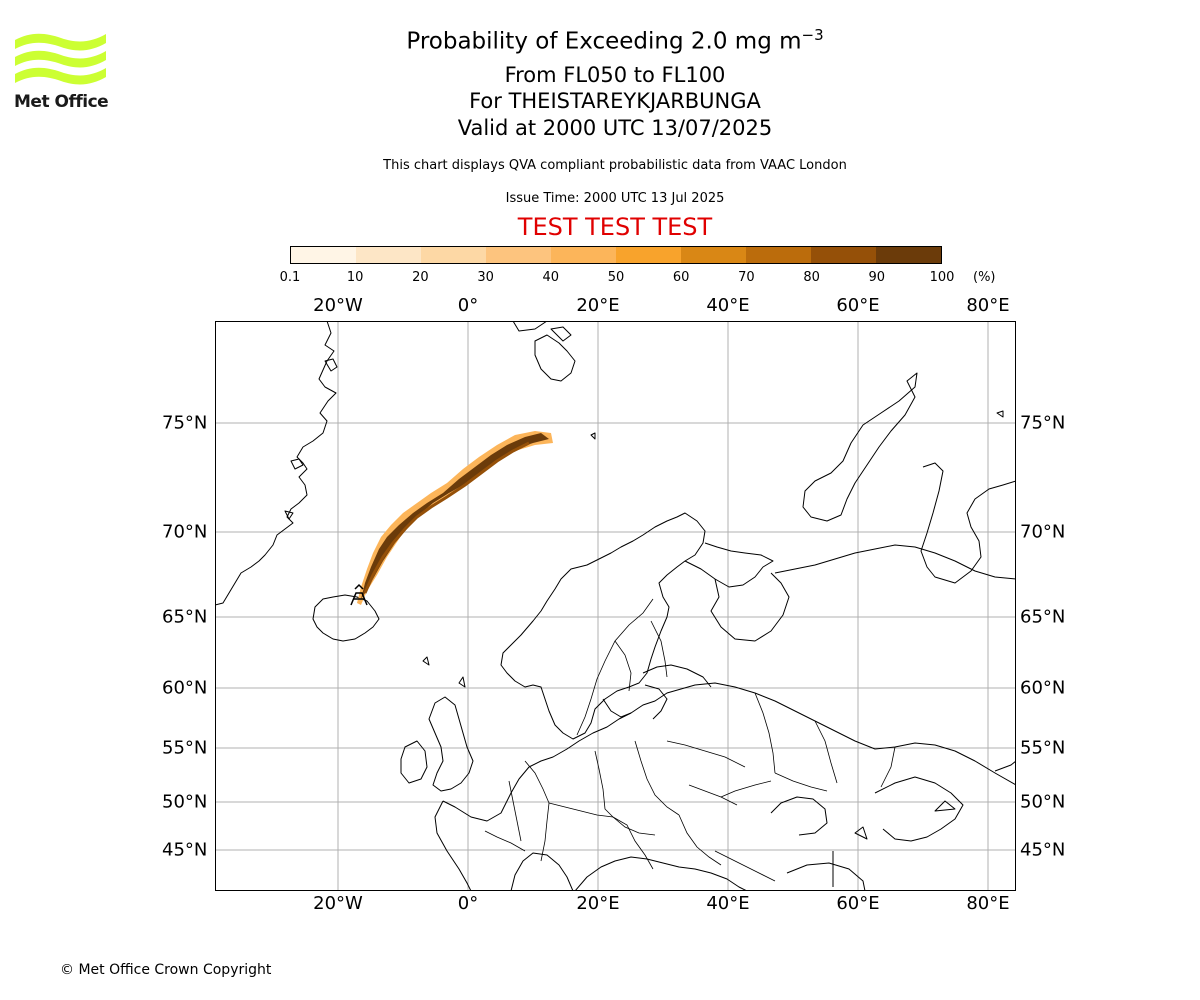 Image resolution: width=1200 pixels, height=1000 pixels. Describe the element at coordinates (615, 101) in the screenshot. I see `volcano-name: For THEISTAREYKJARBUNGA` at that location.